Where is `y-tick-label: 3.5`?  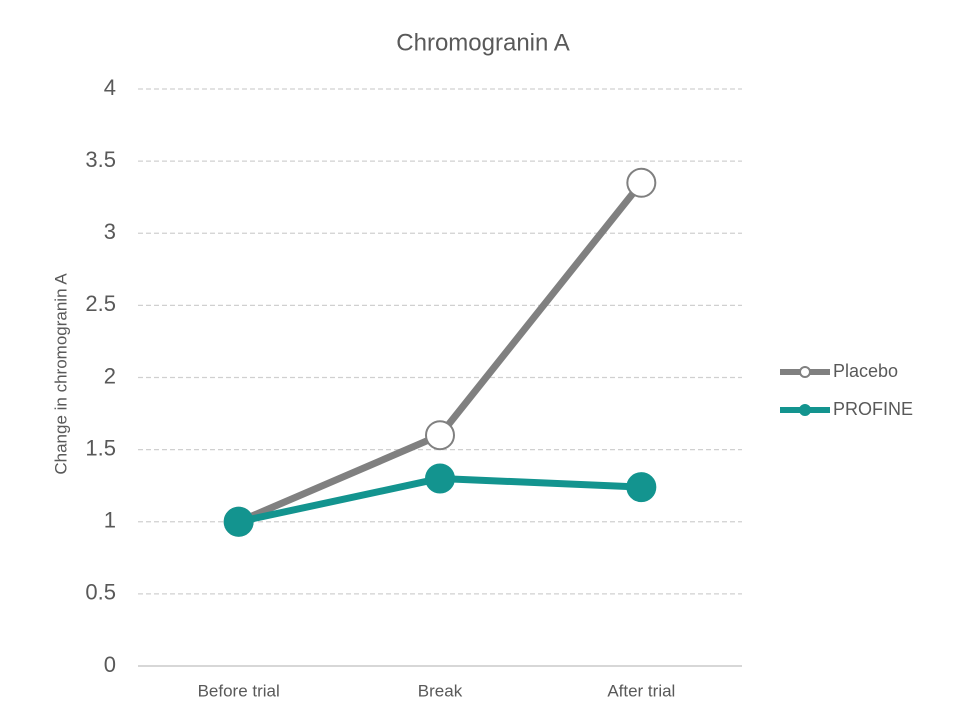 y-tick-label: 3.5 is located at coordinates (100, 159).